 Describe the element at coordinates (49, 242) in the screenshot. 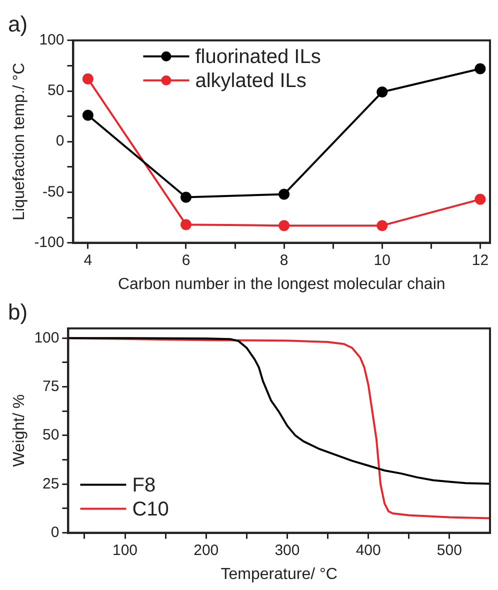

I see `y-tick-label: -100` at that location.